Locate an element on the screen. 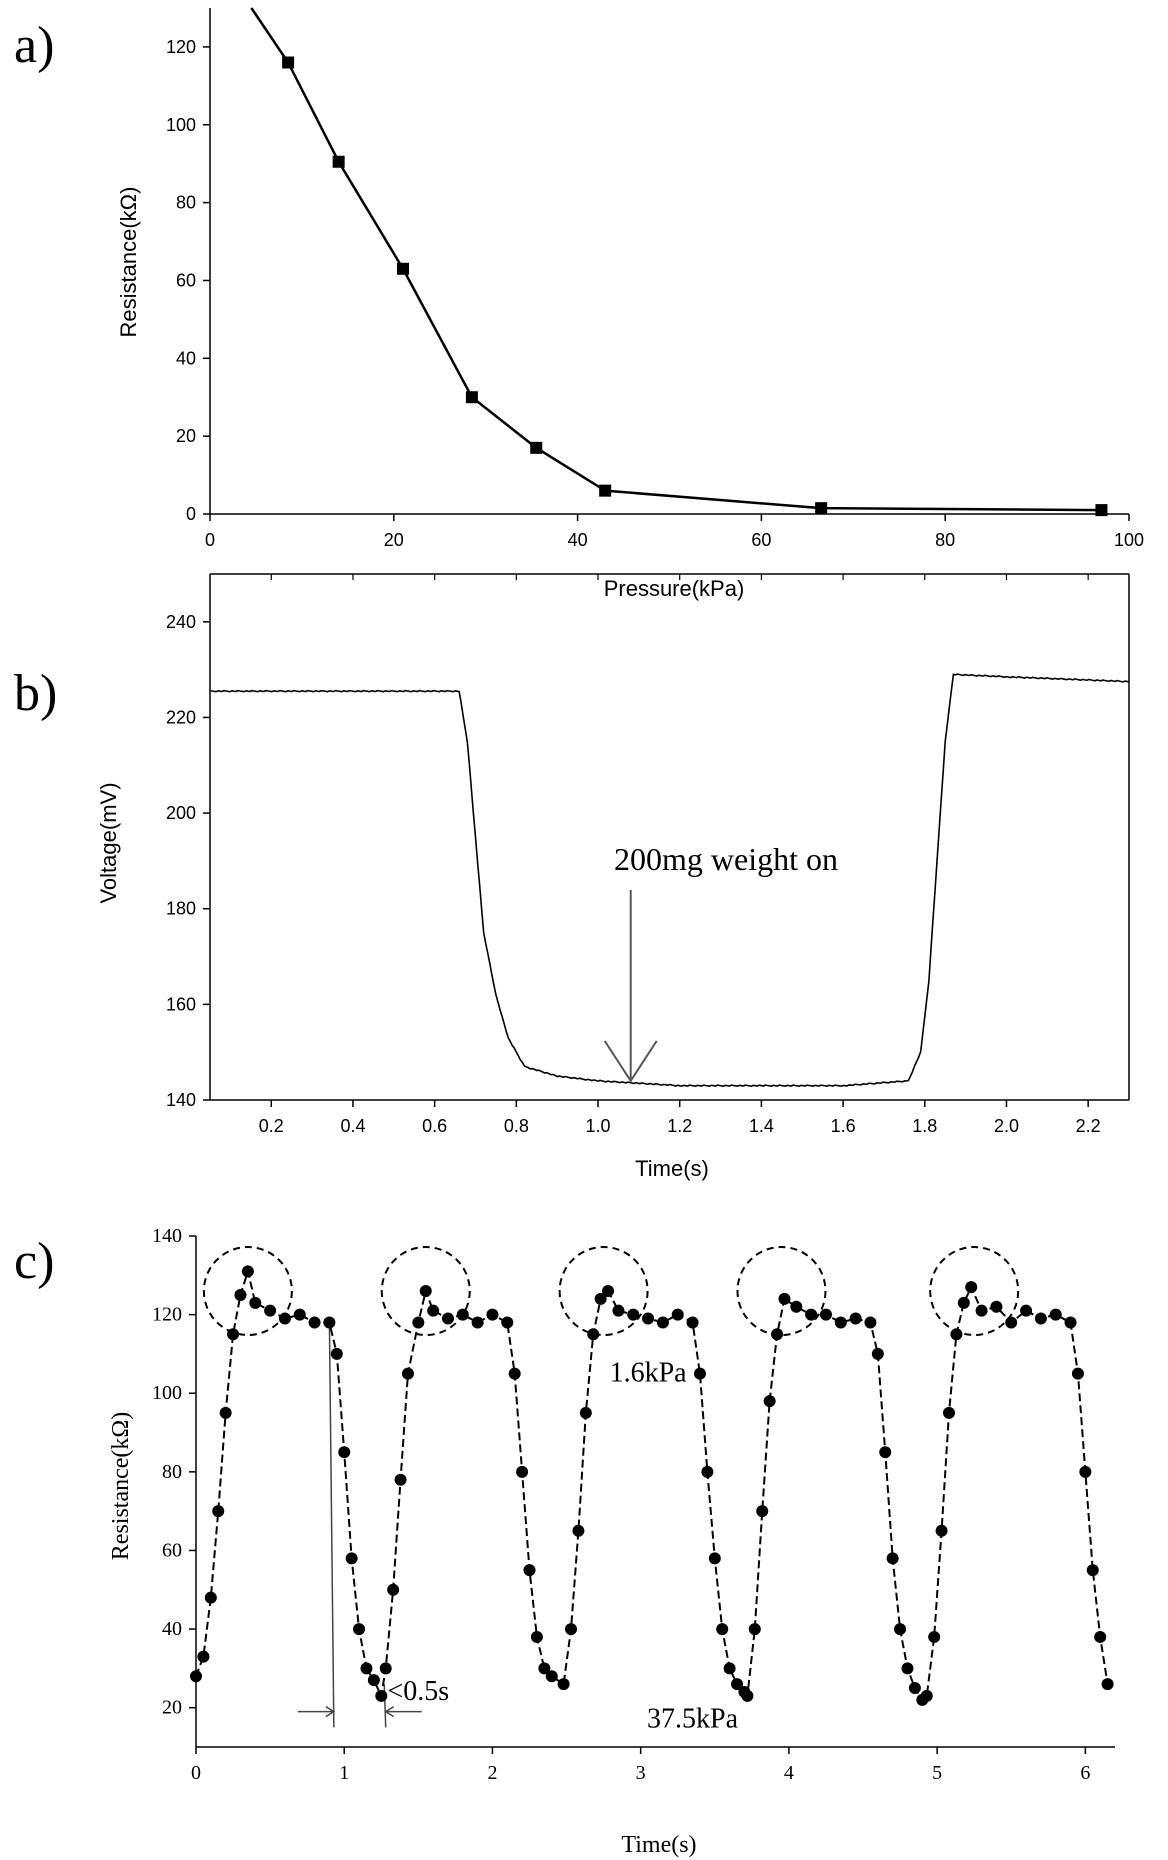 The height and width of the screenshot is (1860, 1168). x-tick-label: 1.4 is located at coordinates (761, 1126).